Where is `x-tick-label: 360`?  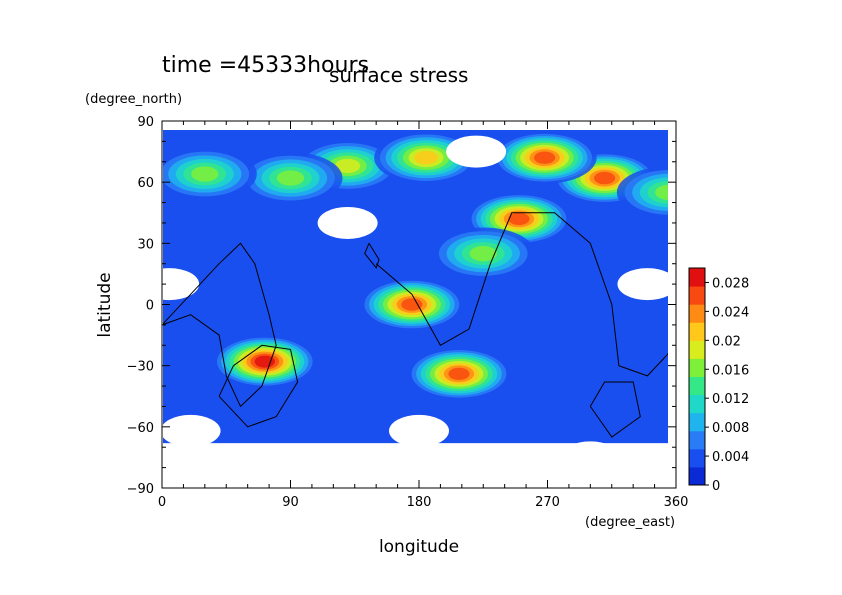
x-tick-label: 360 is located at coordinates (676, 502).